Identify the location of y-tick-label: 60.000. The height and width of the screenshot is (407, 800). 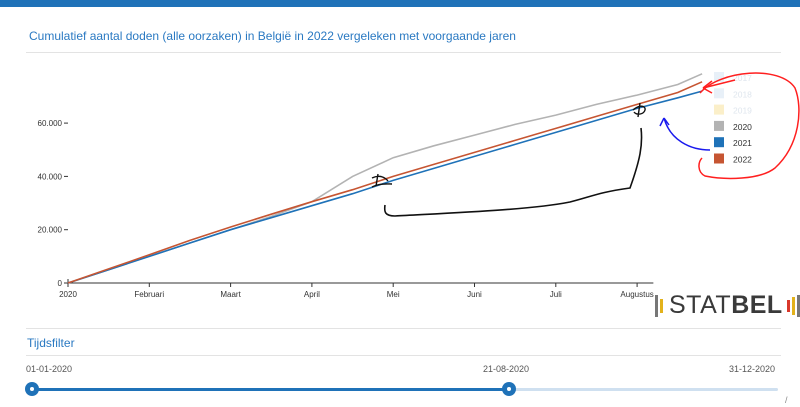
(50, 123).